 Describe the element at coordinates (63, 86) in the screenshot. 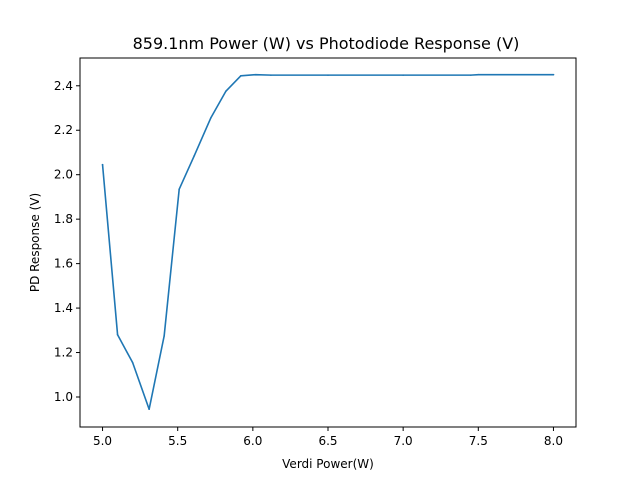

I see `y-tick-label: 2.4` at that location.